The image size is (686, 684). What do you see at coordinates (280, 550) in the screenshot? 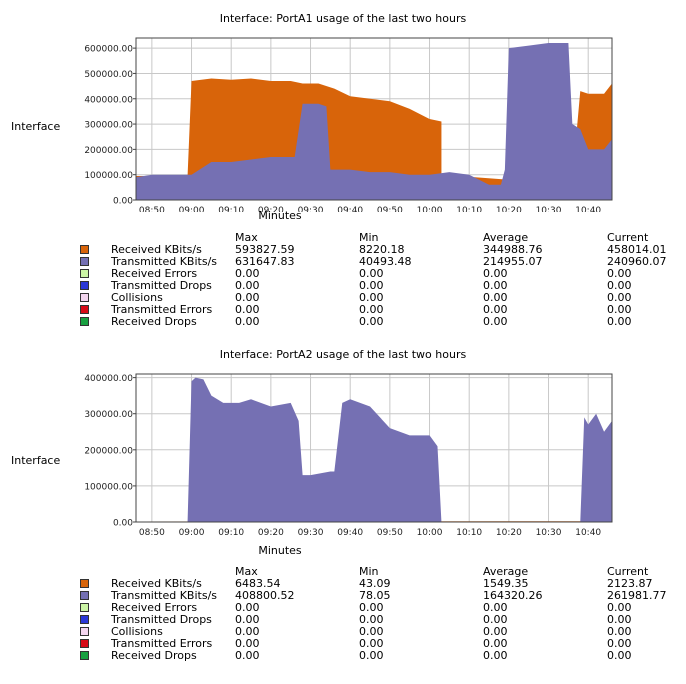
I see `x-axis-label: Minutes` at bounding box center [280, 550].